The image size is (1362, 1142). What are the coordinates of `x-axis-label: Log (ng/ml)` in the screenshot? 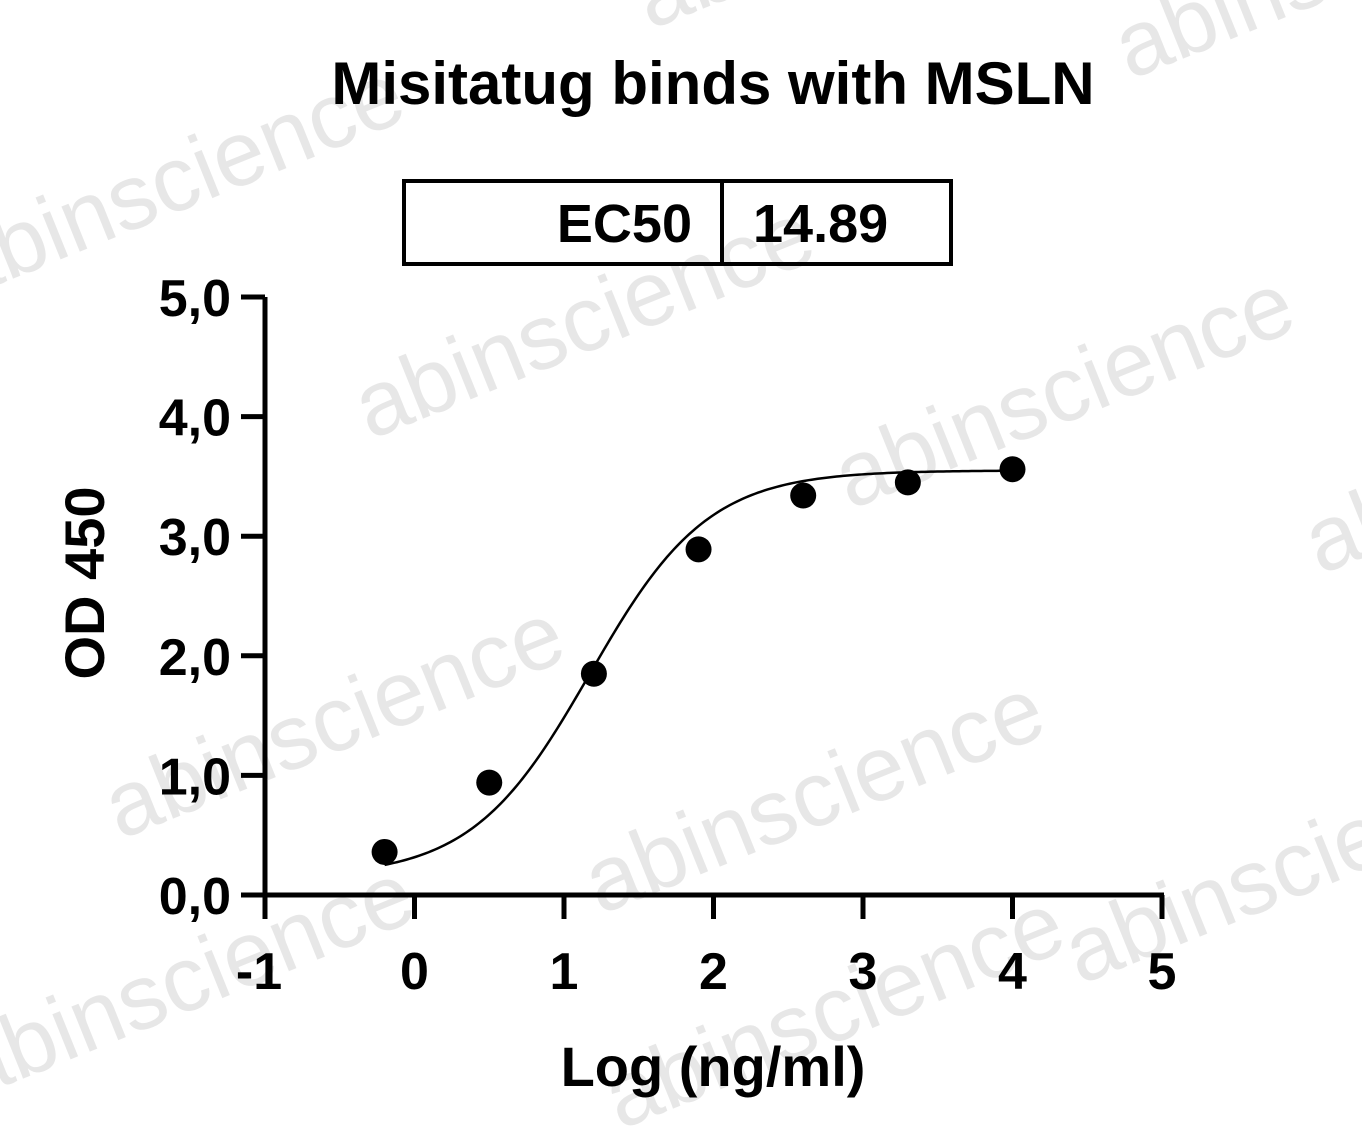 It's located at (713, 1066).